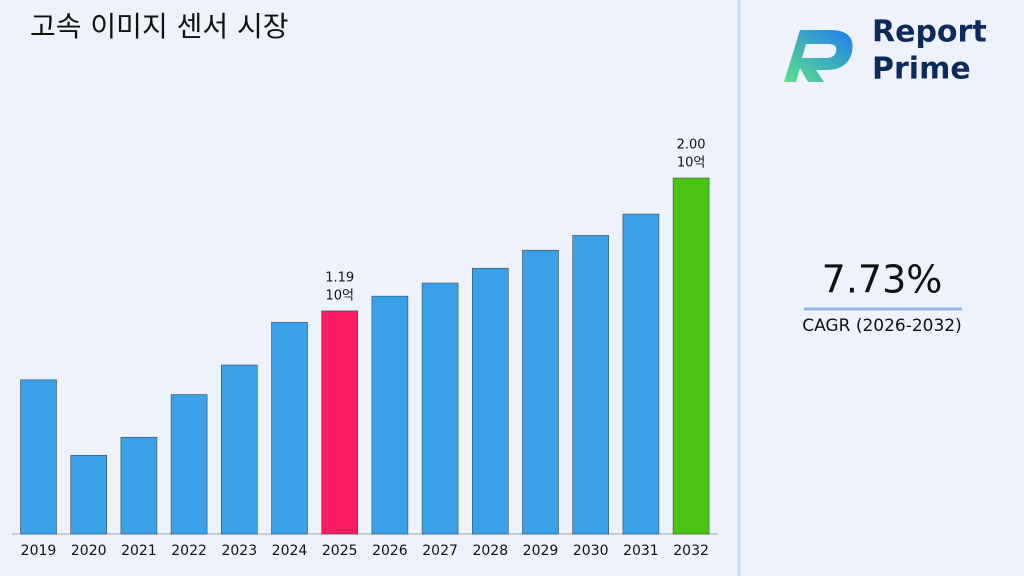 The width and height of the screenshot is (1024, 576). What do you see at coordinates (189, 551) in the screenshot?
I see `x-tick-label: 2022` at bounding box center [189, 551].